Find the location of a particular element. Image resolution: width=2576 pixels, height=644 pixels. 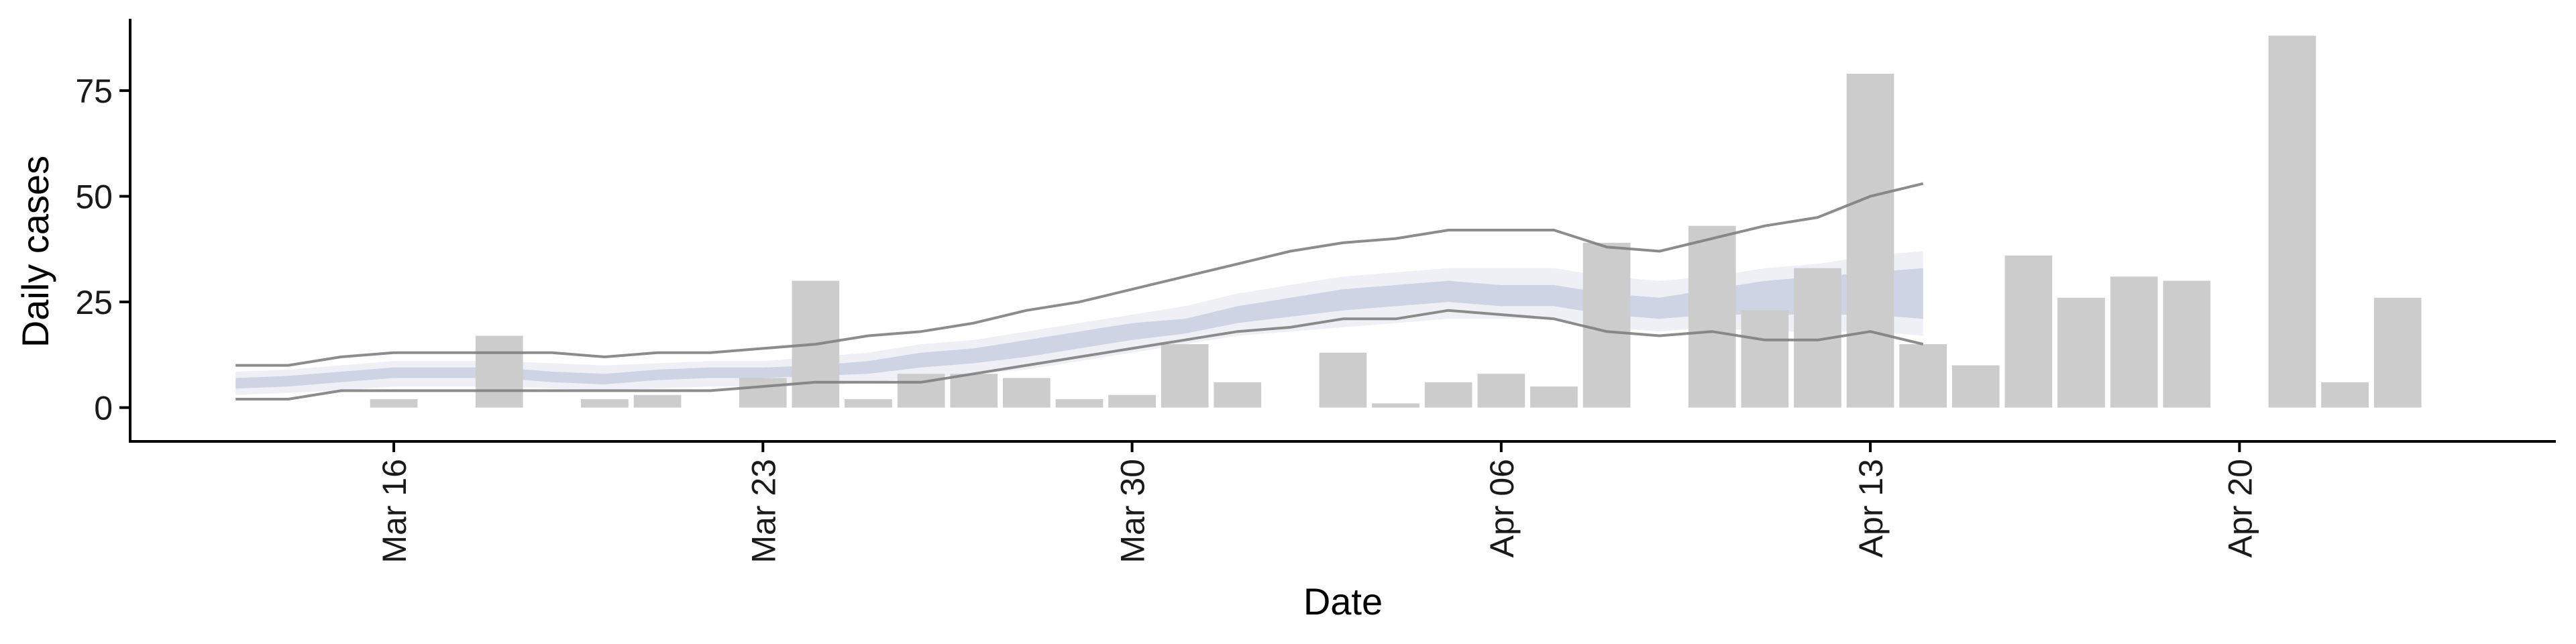

interval-band-inner is located at coordinates (1079, 328).